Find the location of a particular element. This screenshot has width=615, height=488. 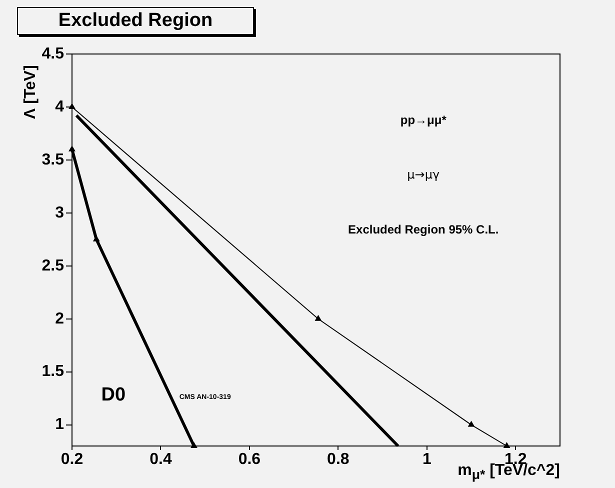

x-tick-label: 0.8 is located at coordinates (338, 459).